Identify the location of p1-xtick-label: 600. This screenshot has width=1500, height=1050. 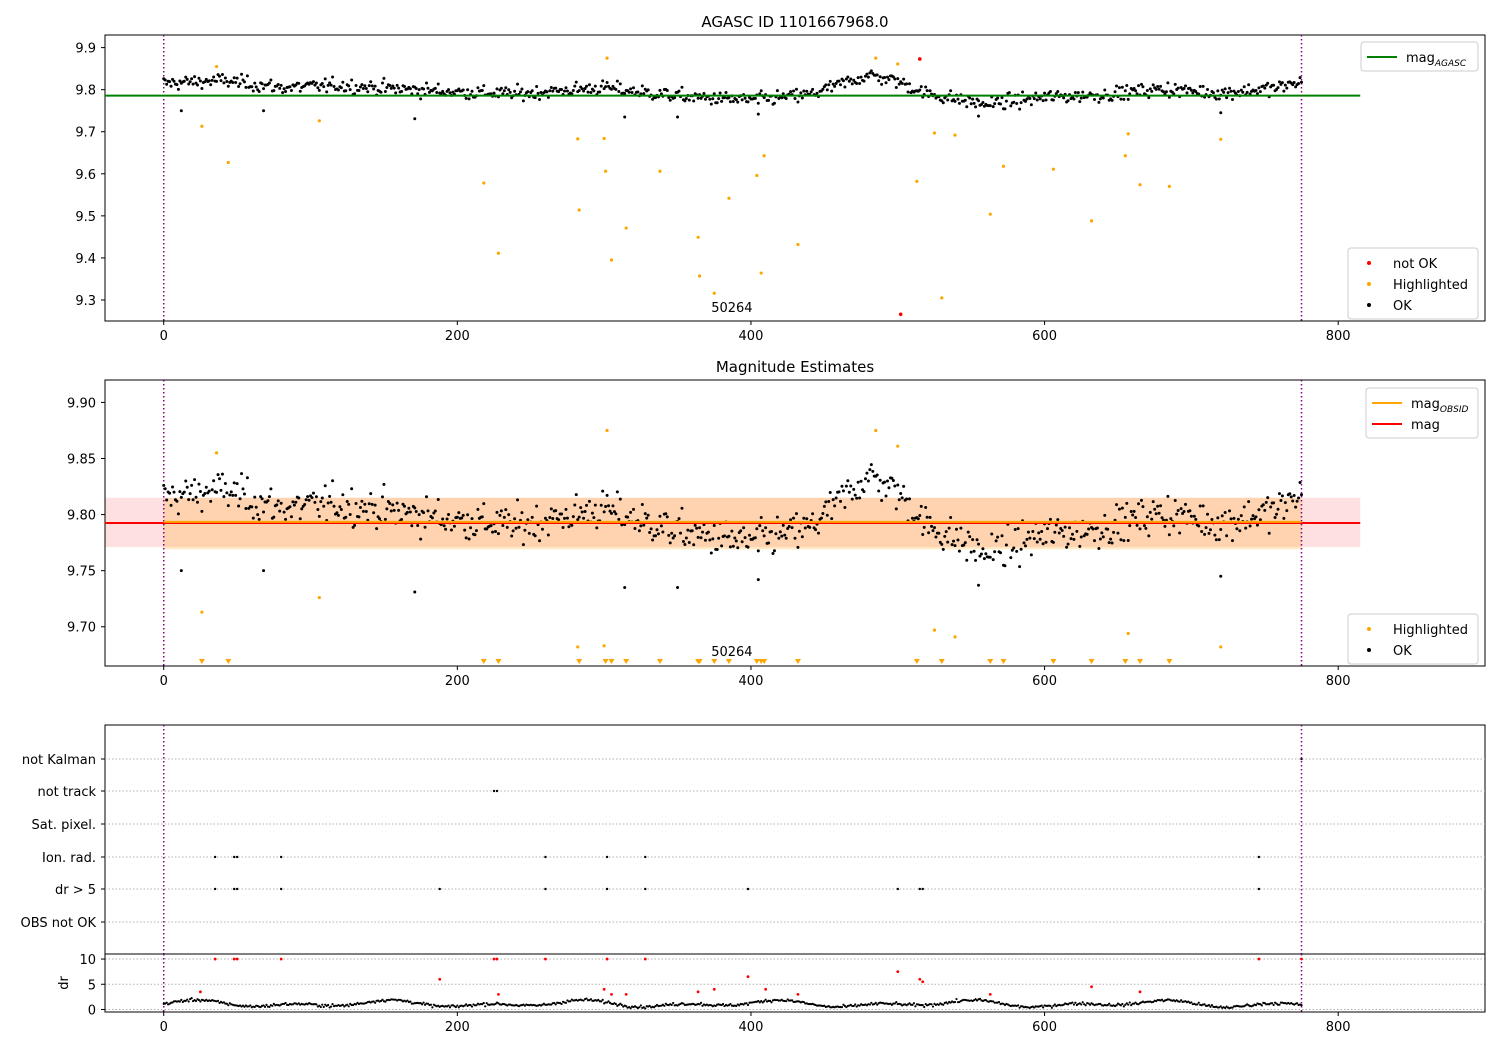
(1044, 336).